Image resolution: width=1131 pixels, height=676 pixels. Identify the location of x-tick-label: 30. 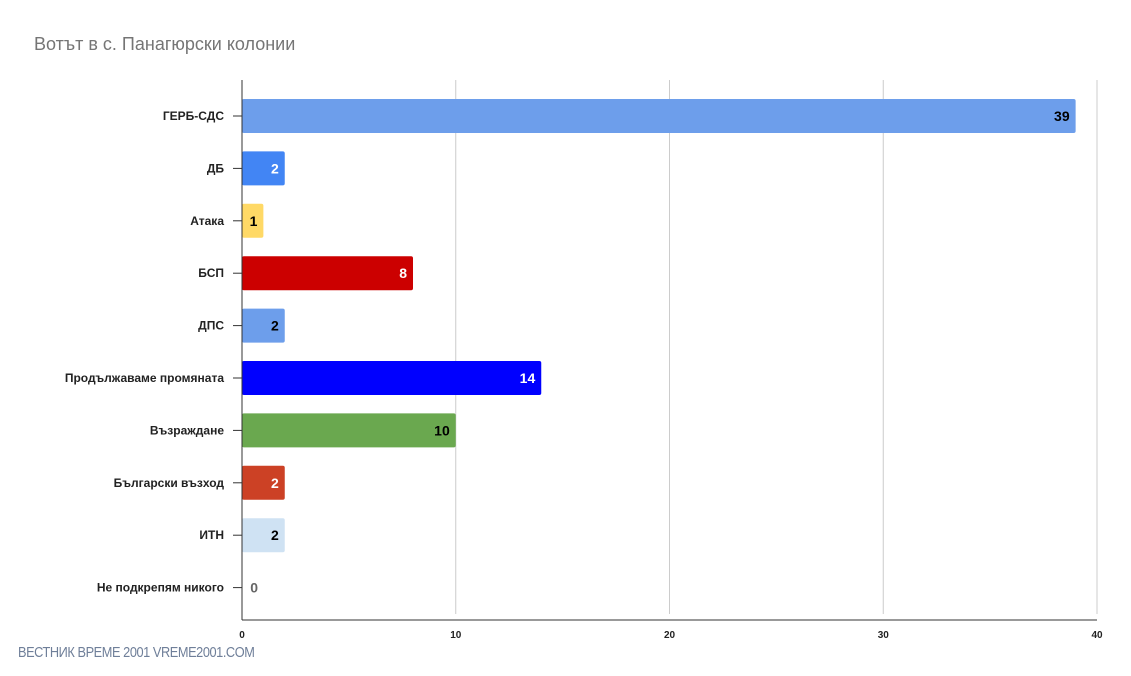
(884, 635).